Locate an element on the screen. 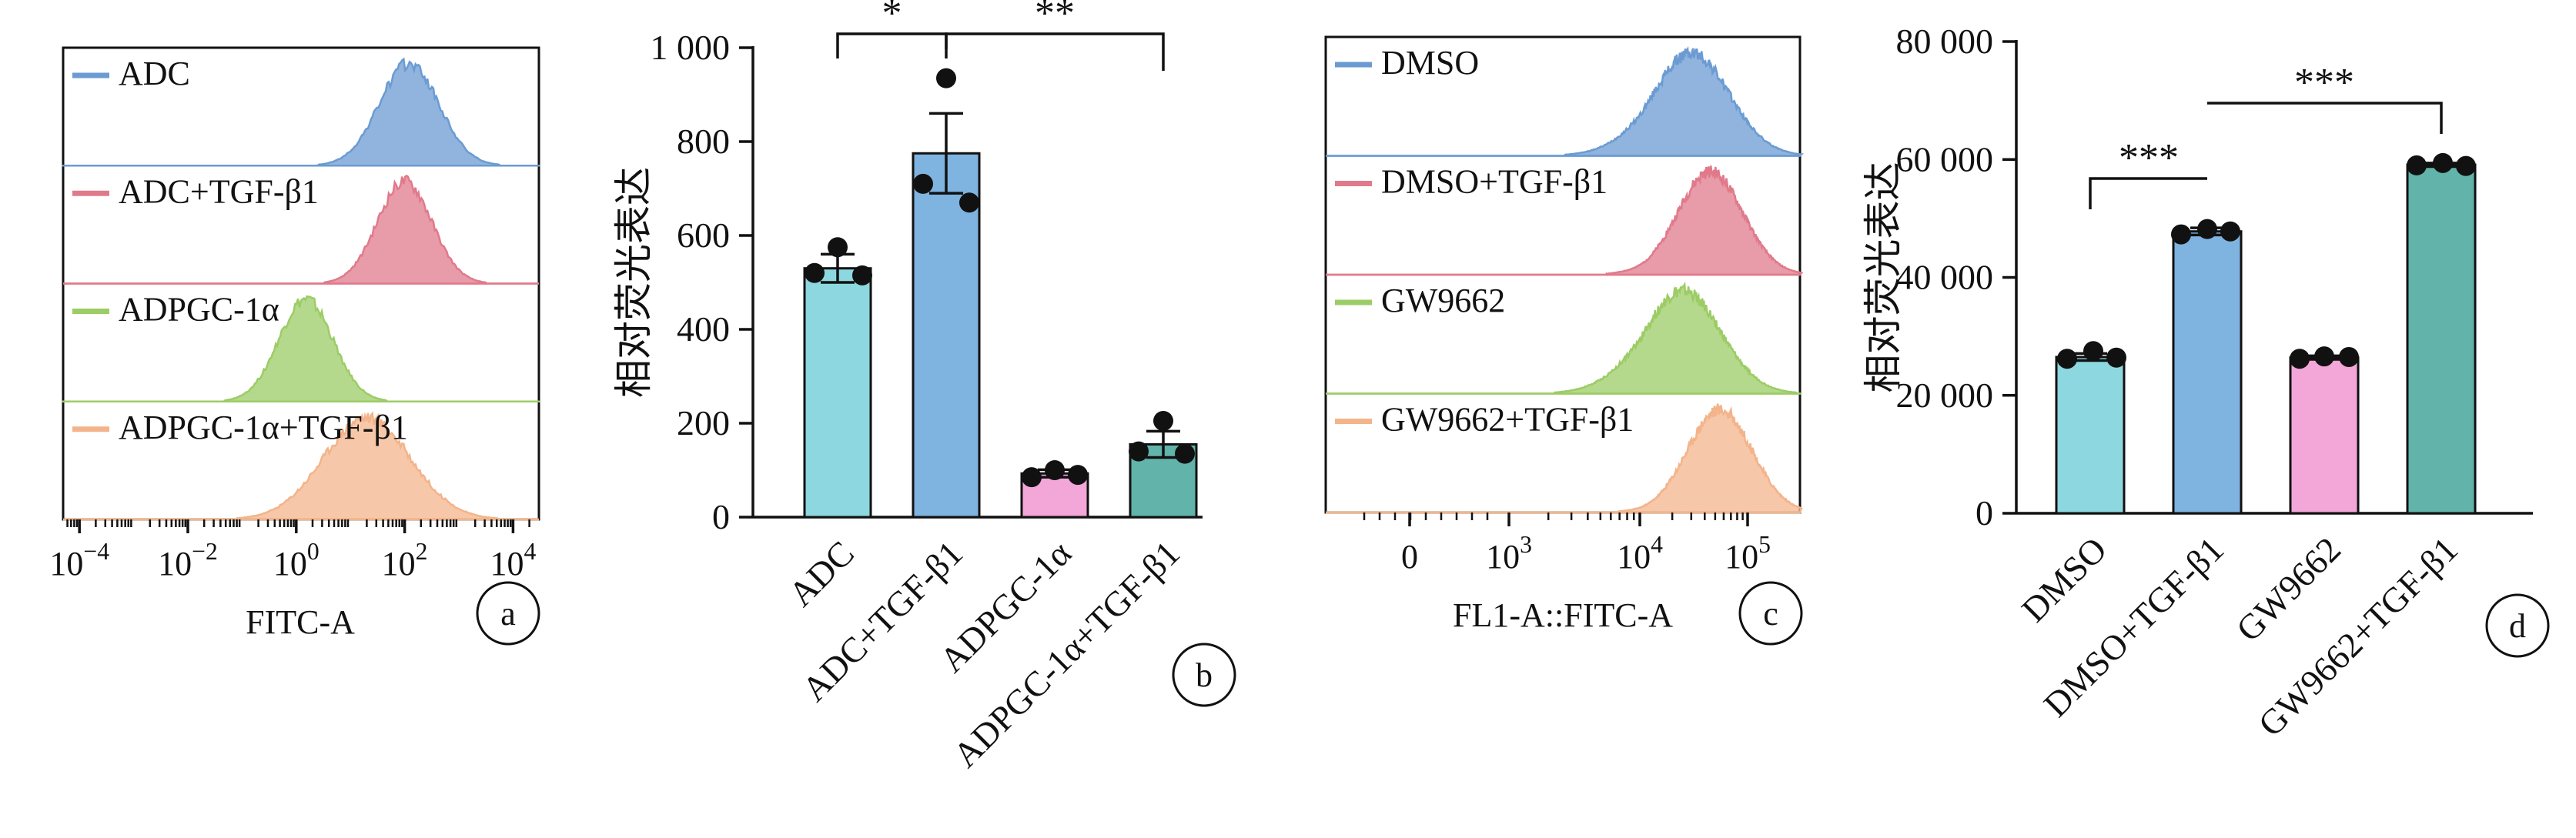  x-tick-label: 10⁴ is located at coordinates (1640, 554).